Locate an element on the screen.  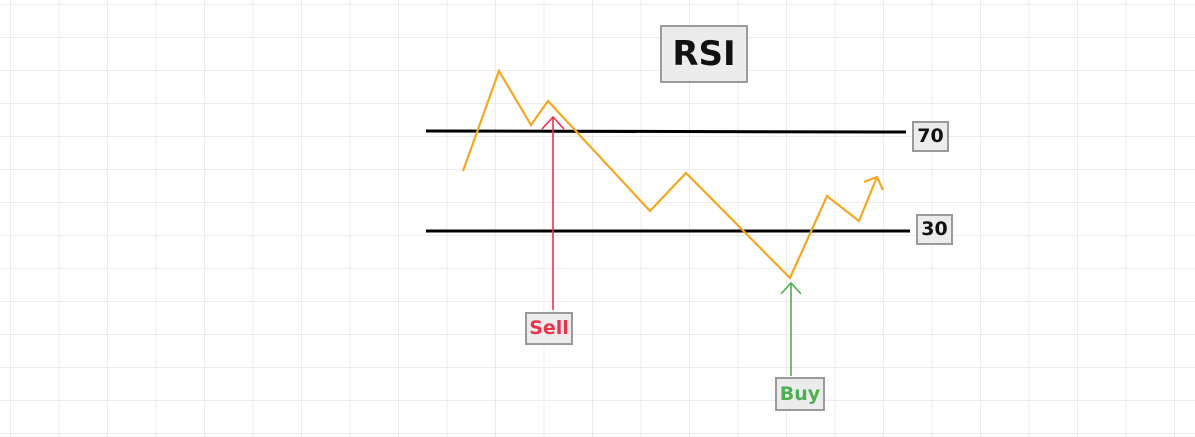
sell-signal-label: Sell is located at coordinates (549, 328).